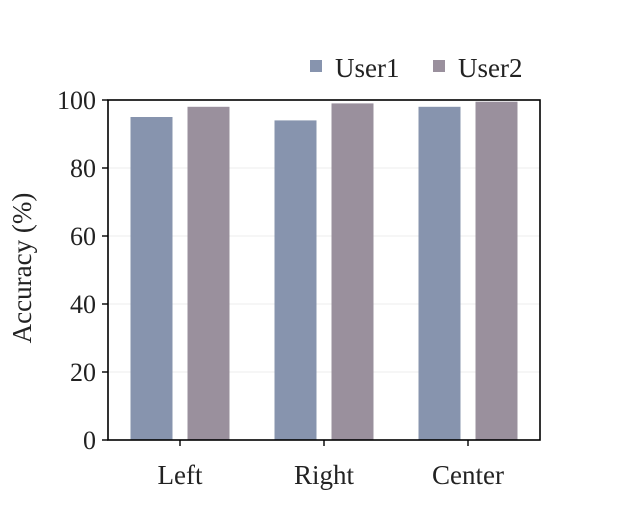 The height and width of the screenshot is (520, 620). I want to click on y-tick-label: 20, so click(83, 372).